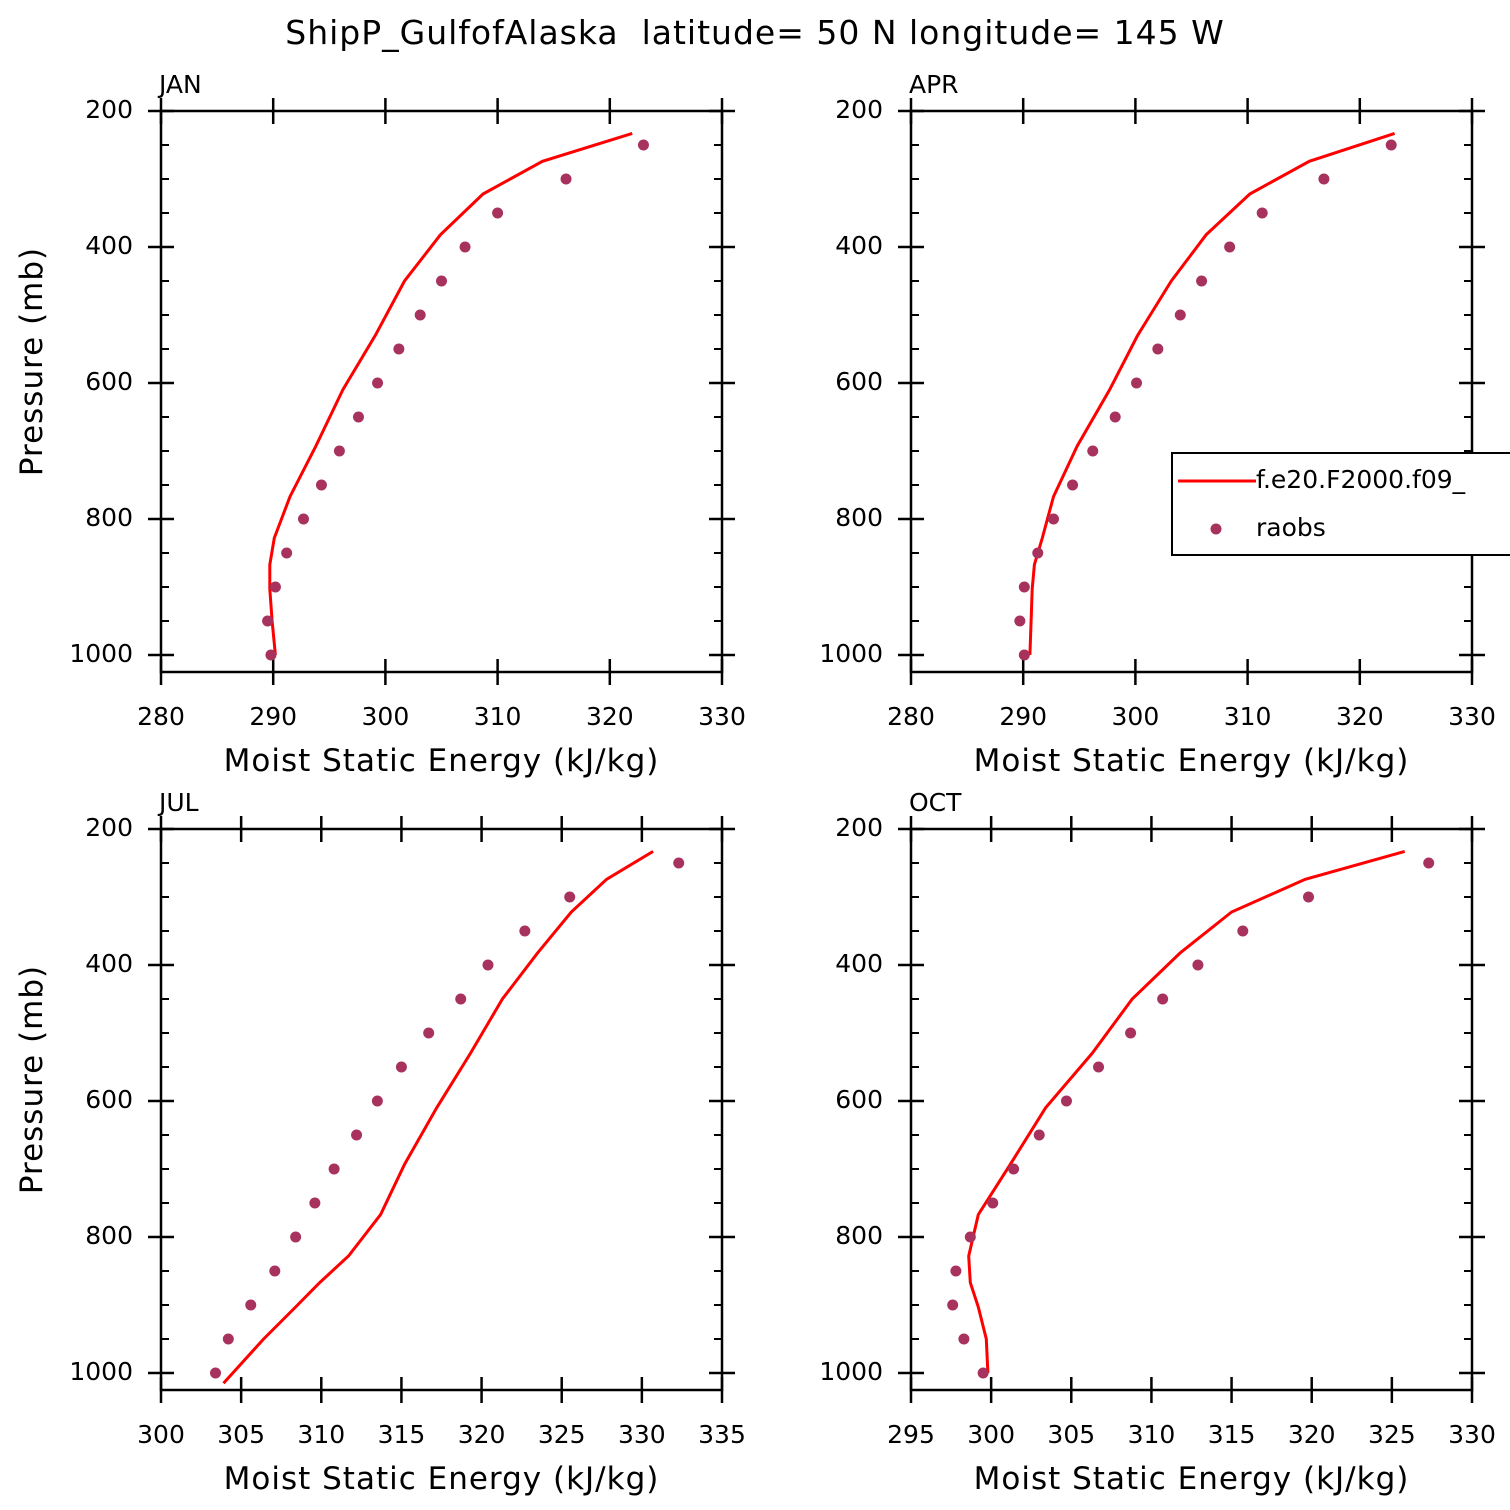 The image size is (1510, 1510). Describe the element at coordinates (1361, 479) in the screenshot. I see `legend-label: f.e20.F2000.f09_` at that location.